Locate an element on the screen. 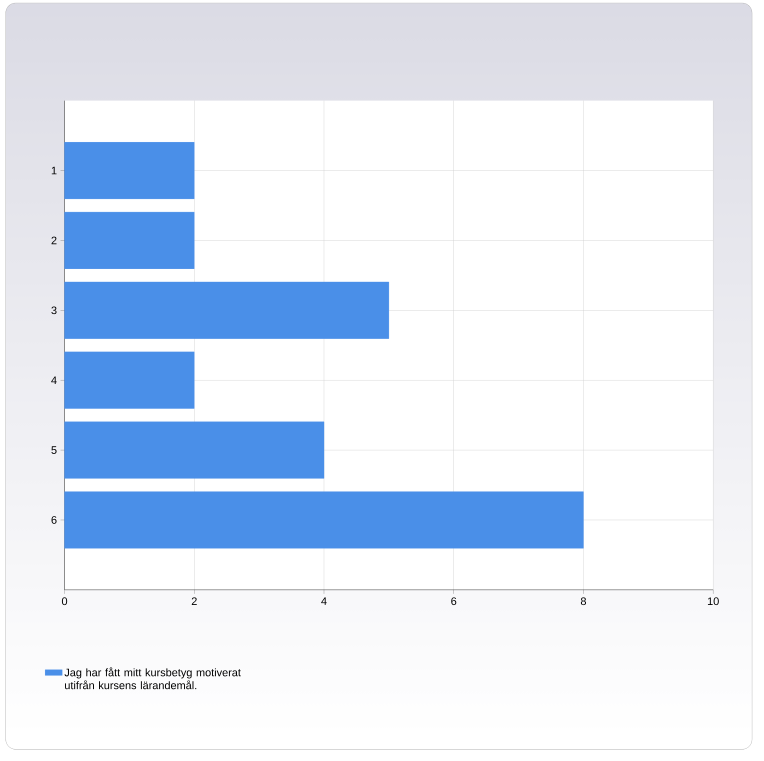  x-tick-label: 2 is located at coordinates (194, 601).